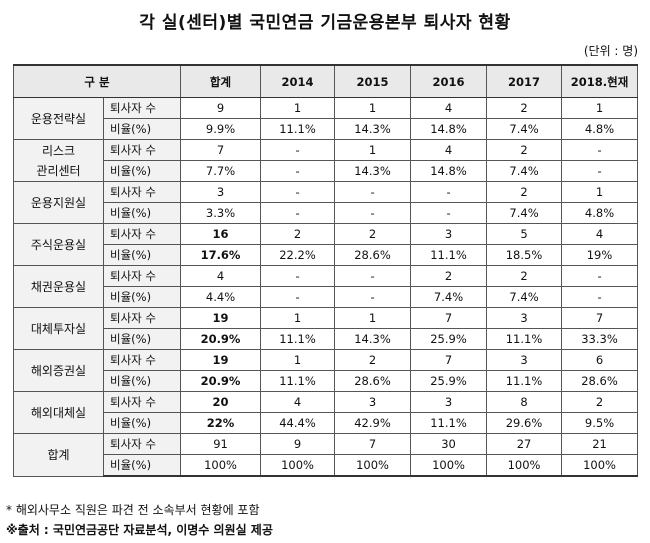 The image size is (650, 543). What do you see at coordinates (221, 129) in the screenshot?
I see `total-cell: 9.9%` at bounding box center [221, 129].